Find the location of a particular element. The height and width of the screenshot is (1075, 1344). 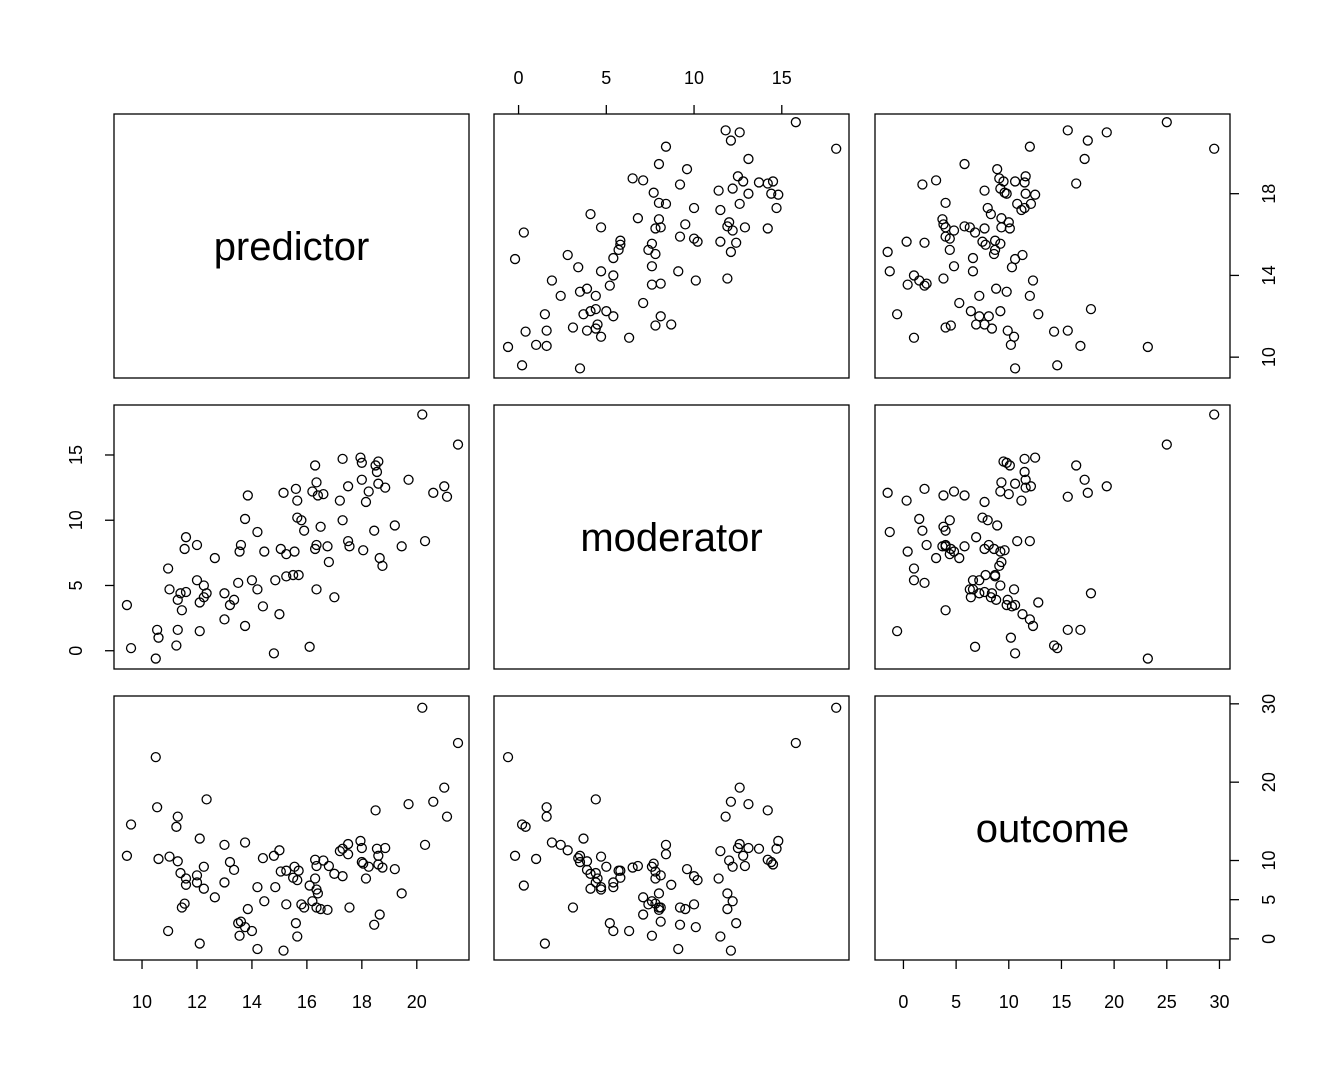

y-tick-label: 20 is located at coordinates (1269, 782).